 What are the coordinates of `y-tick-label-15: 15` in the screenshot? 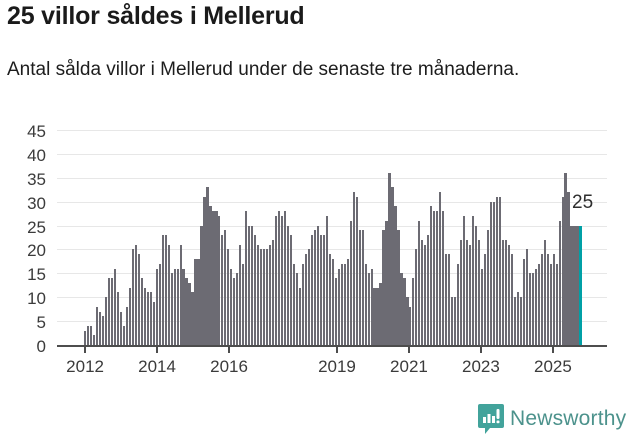 It's located at (36, 275).